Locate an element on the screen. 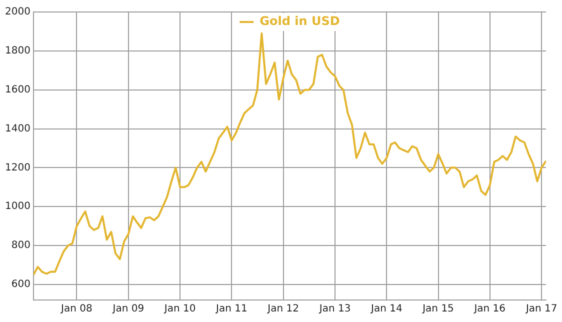 This screenshot has width=562, height=322. y-tick-label: 1600 is located at coordinates (17, 90).